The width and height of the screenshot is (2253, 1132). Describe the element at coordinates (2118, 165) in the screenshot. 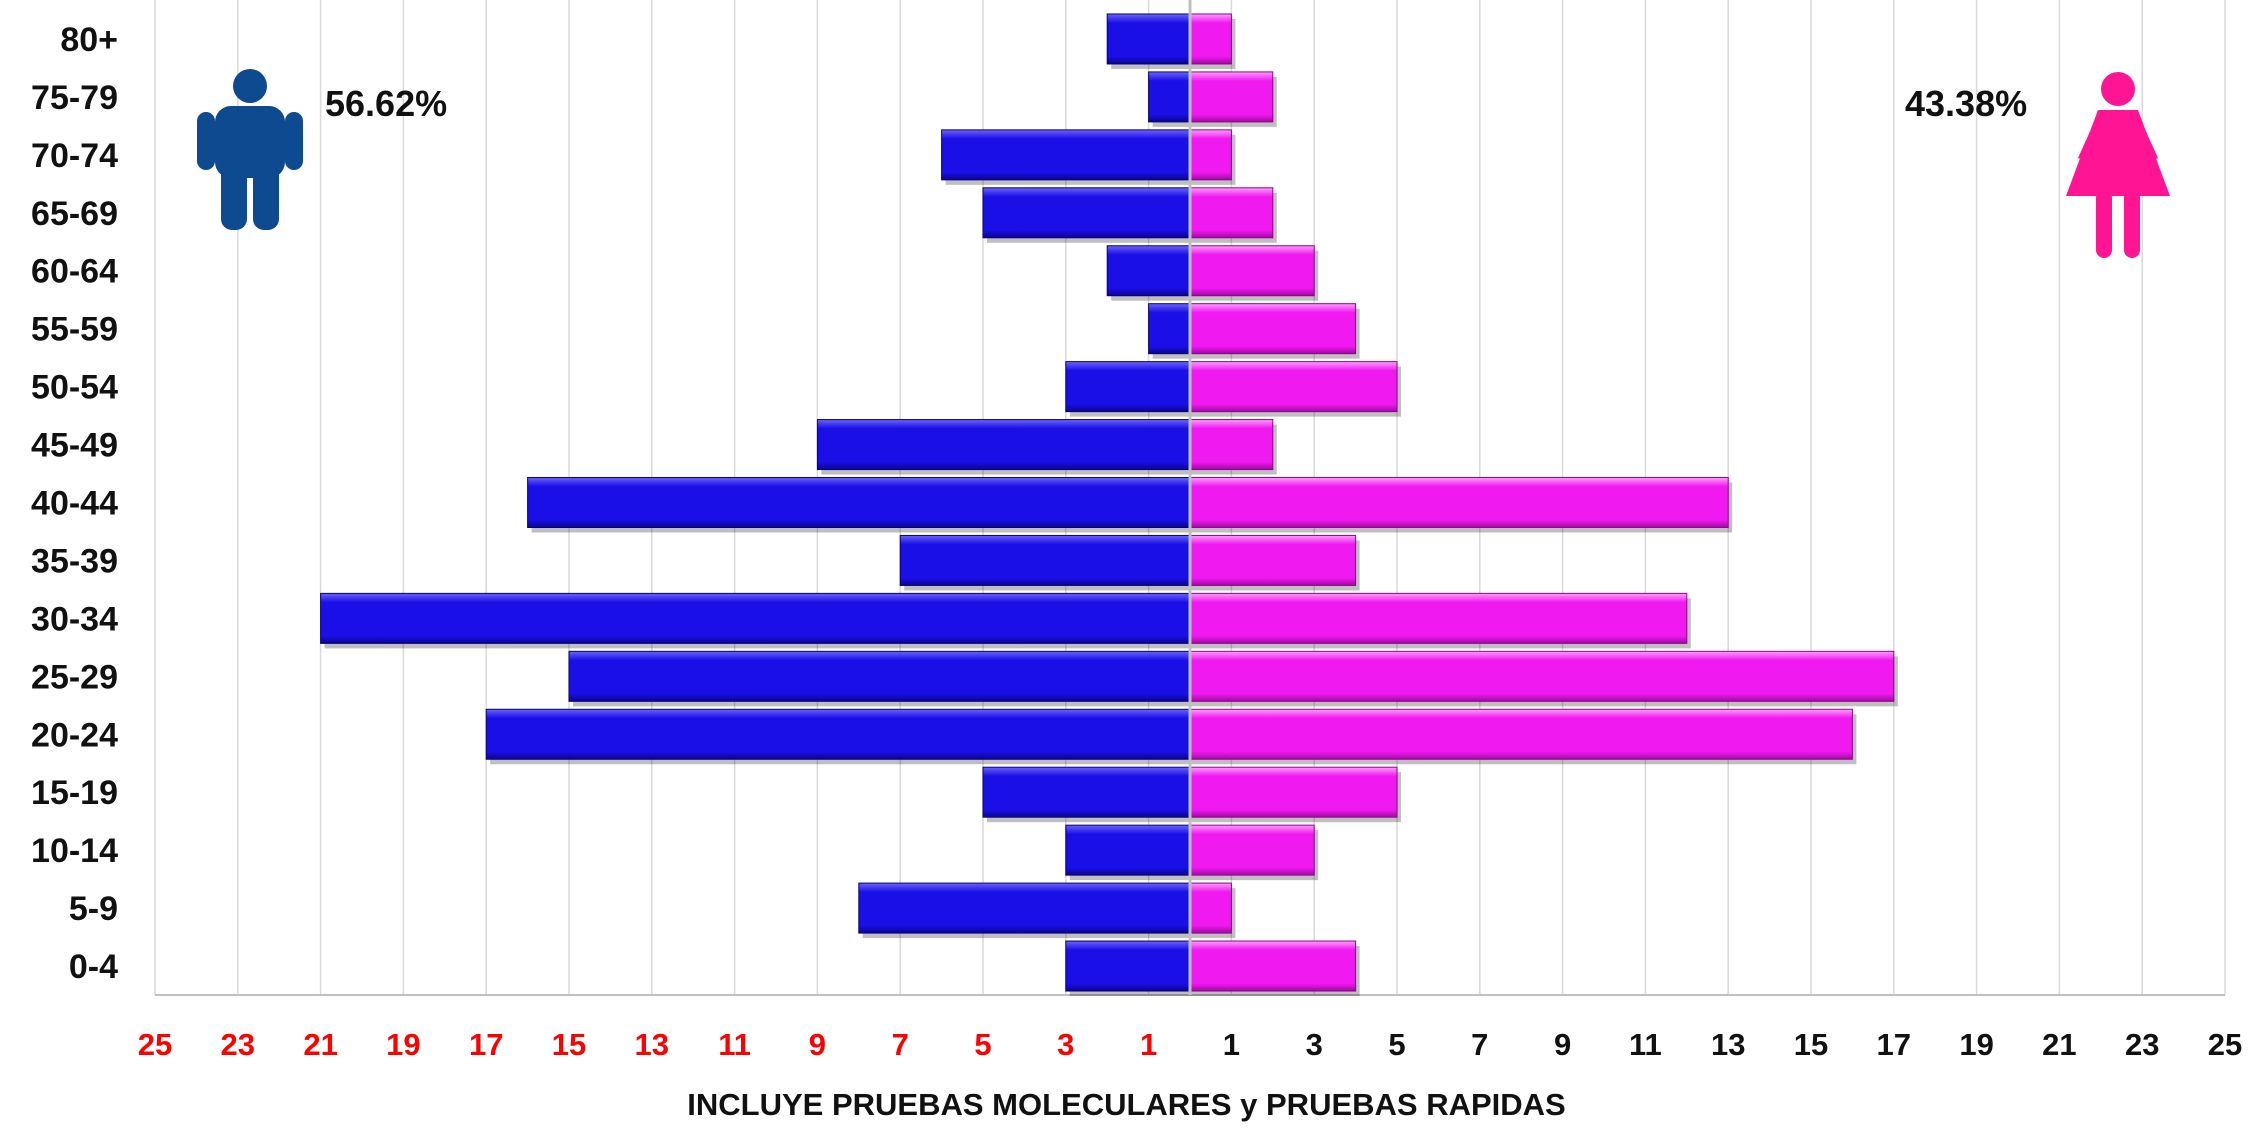

I see `female-person-icon` at that location.